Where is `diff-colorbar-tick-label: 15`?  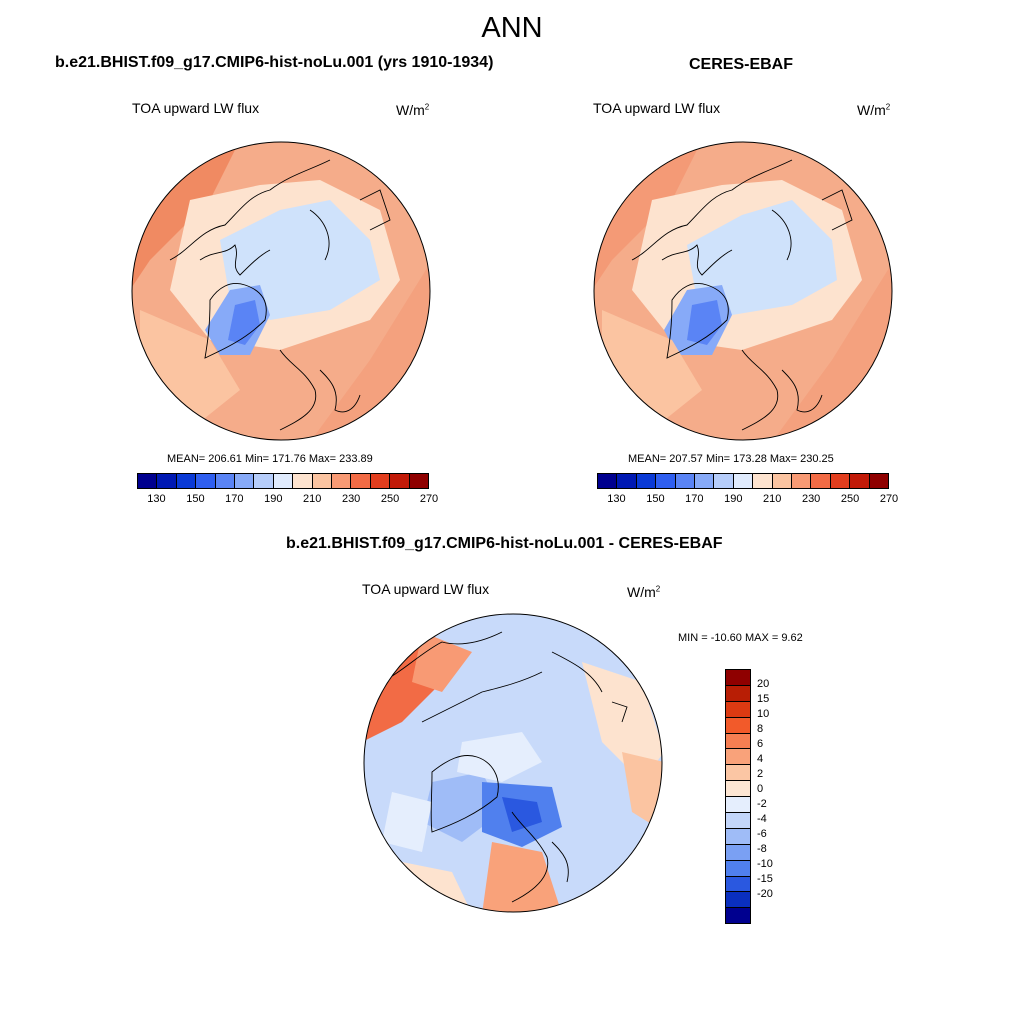
diff-colorbar-tick-label: 15 is located at coordinates (763, 699).